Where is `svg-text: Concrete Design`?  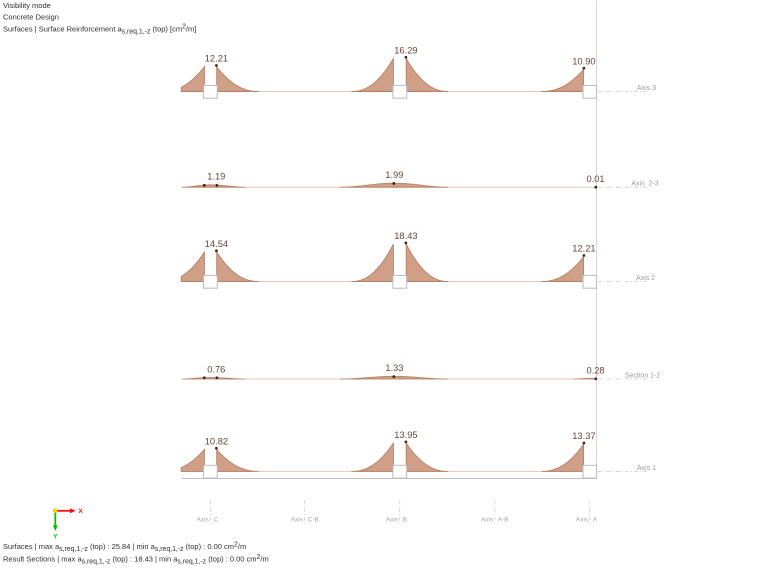
svg-text: Concrete Design is located at coordinates (31, 17).